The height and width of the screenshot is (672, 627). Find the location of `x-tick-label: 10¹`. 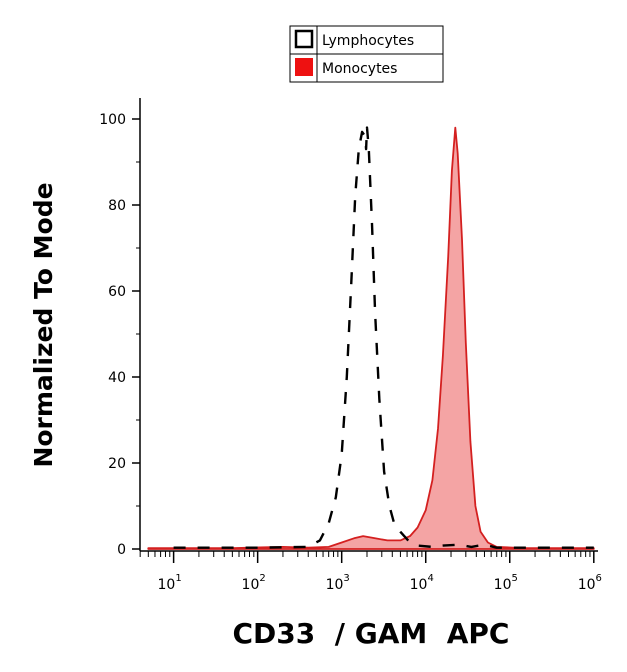

x-tick-label: 10¹ is located at coordinates (170, 583).